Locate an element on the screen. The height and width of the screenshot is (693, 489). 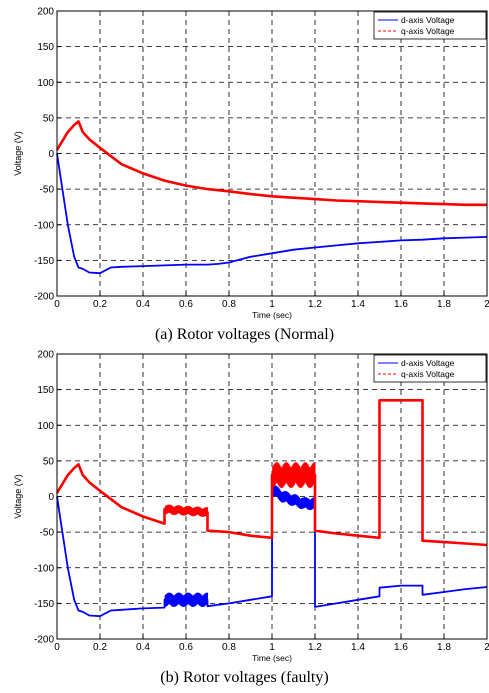
caption-a: (a) Rotor voltages (Normal) is located at coordinates (244, 334).